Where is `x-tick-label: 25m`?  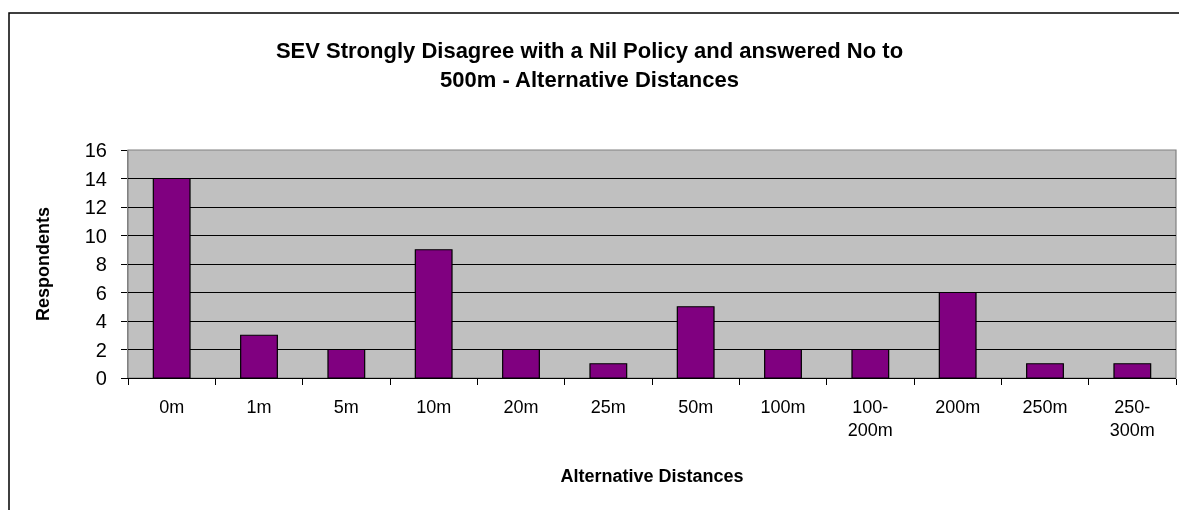
x-tick-label: 25m is located at coordinates (608, 406).